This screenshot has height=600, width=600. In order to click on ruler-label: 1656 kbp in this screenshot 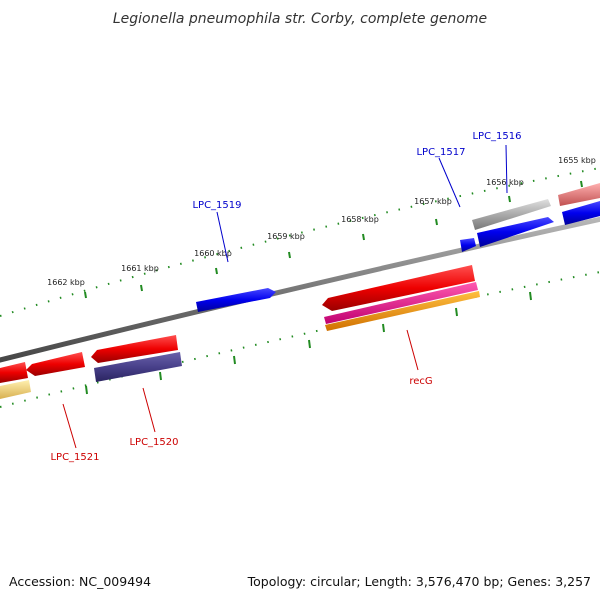, I will do `click(505, 182)`.